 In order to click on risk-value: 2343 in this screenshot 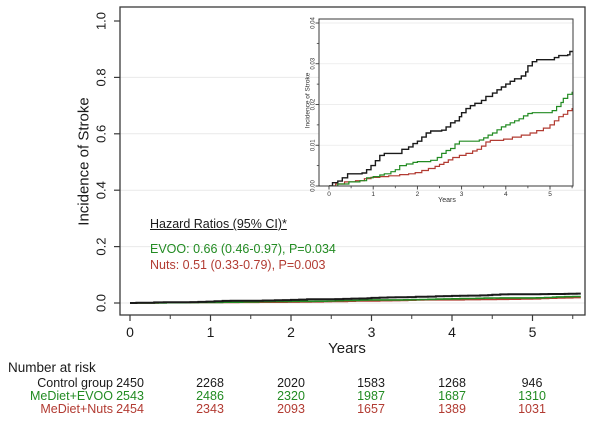, I will do `click(210, 409)`.